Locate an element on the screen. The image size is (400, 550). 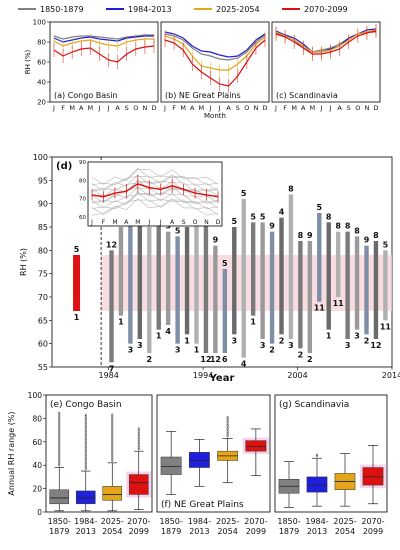
month-tick-label: O is located at coordinates (246, 108).